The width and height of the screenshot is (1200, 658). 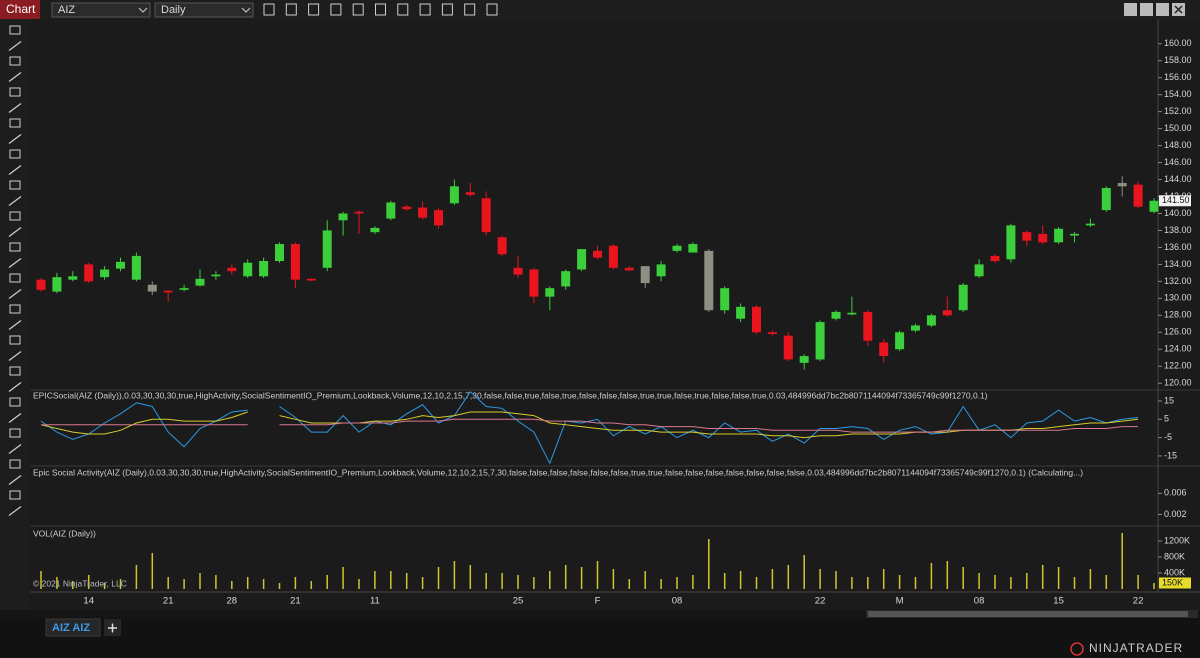 What do you see at coordinates (1130, 9) in the screenshot?
I see `minimize-button` at bounding box center [1130, 9].